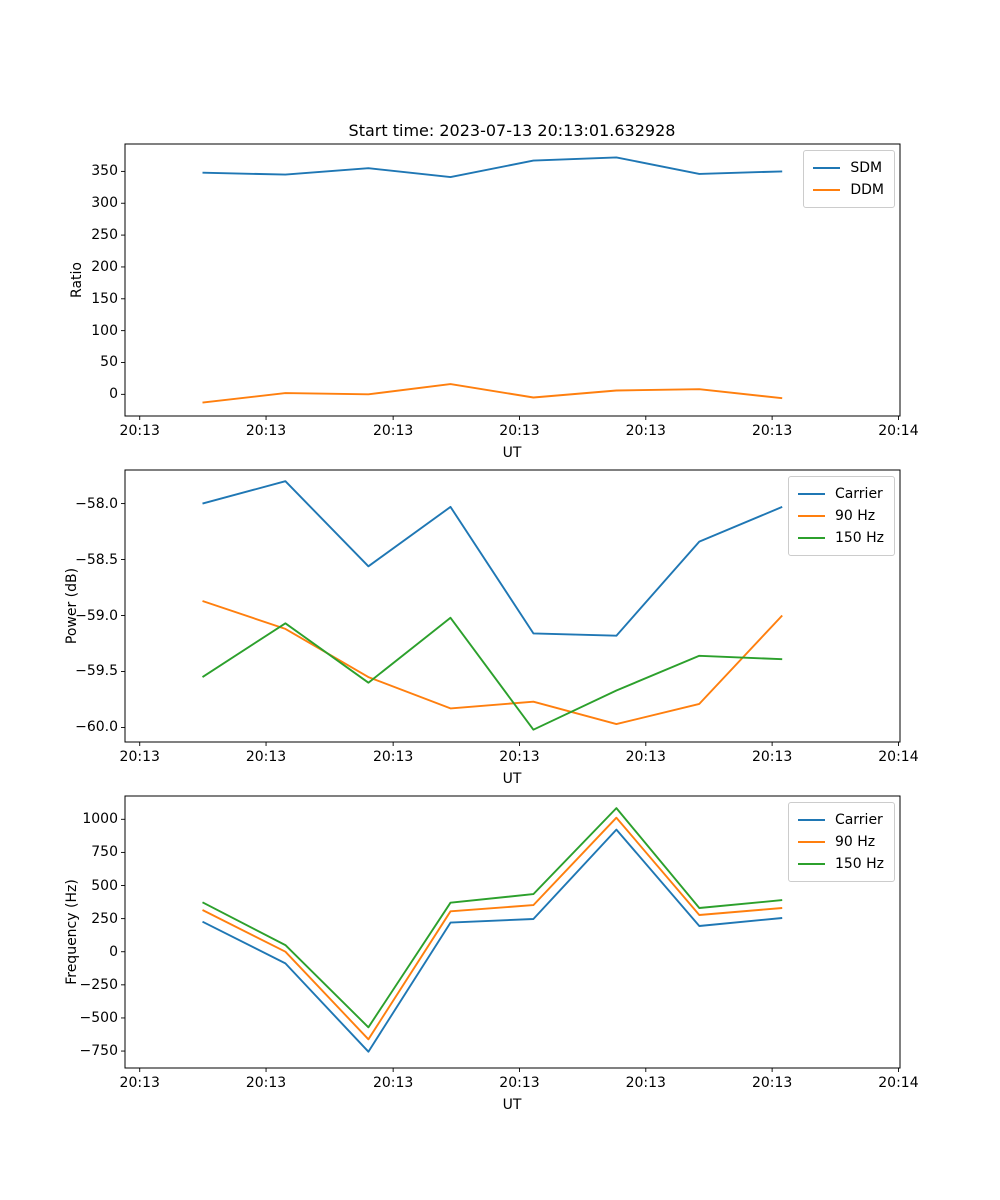  I want to click on legend-item-sdm: SDM, so click(848, 168).